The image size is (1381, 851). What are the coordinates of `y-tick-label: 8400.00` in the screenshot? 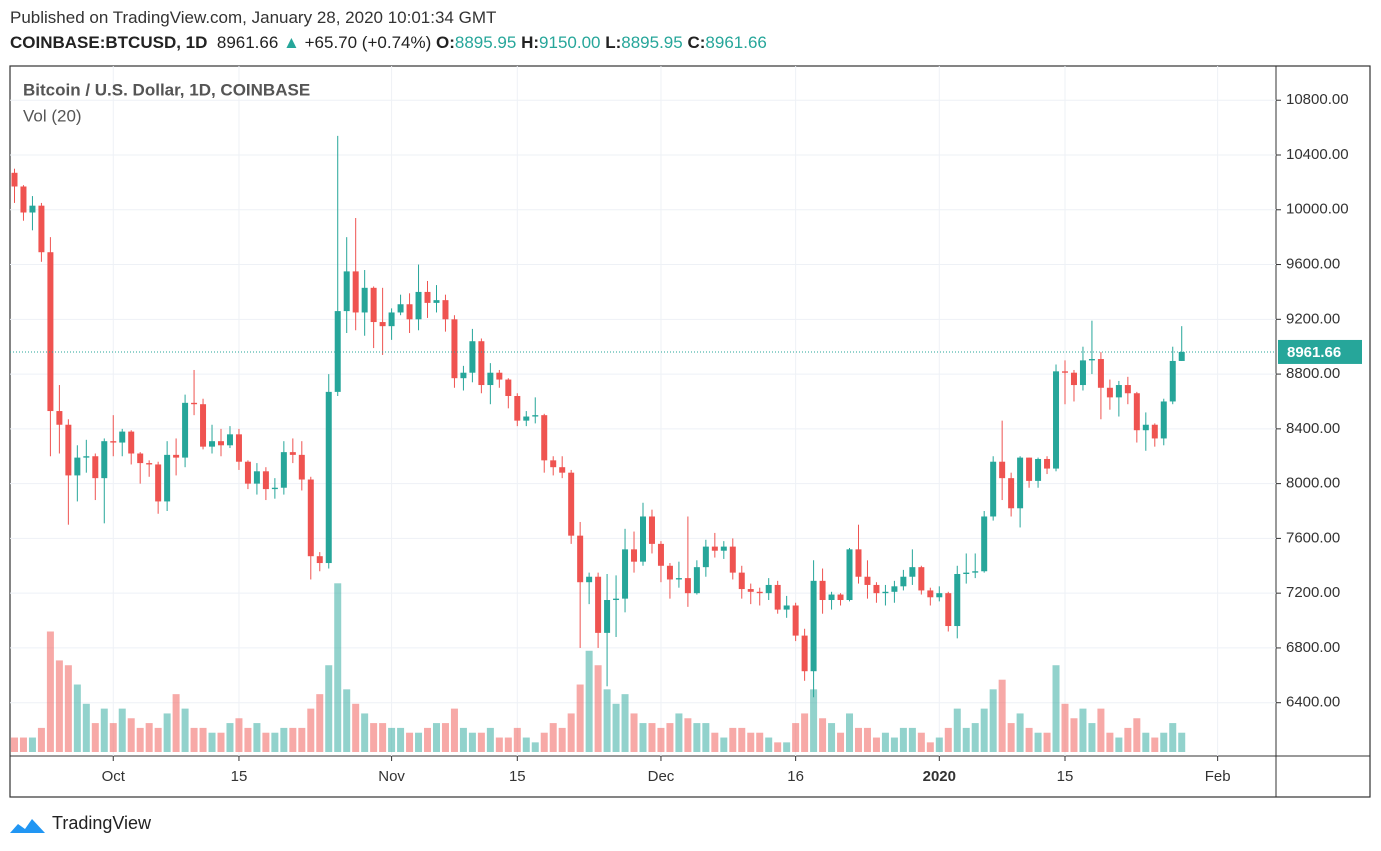 It's located at (1313, 428).